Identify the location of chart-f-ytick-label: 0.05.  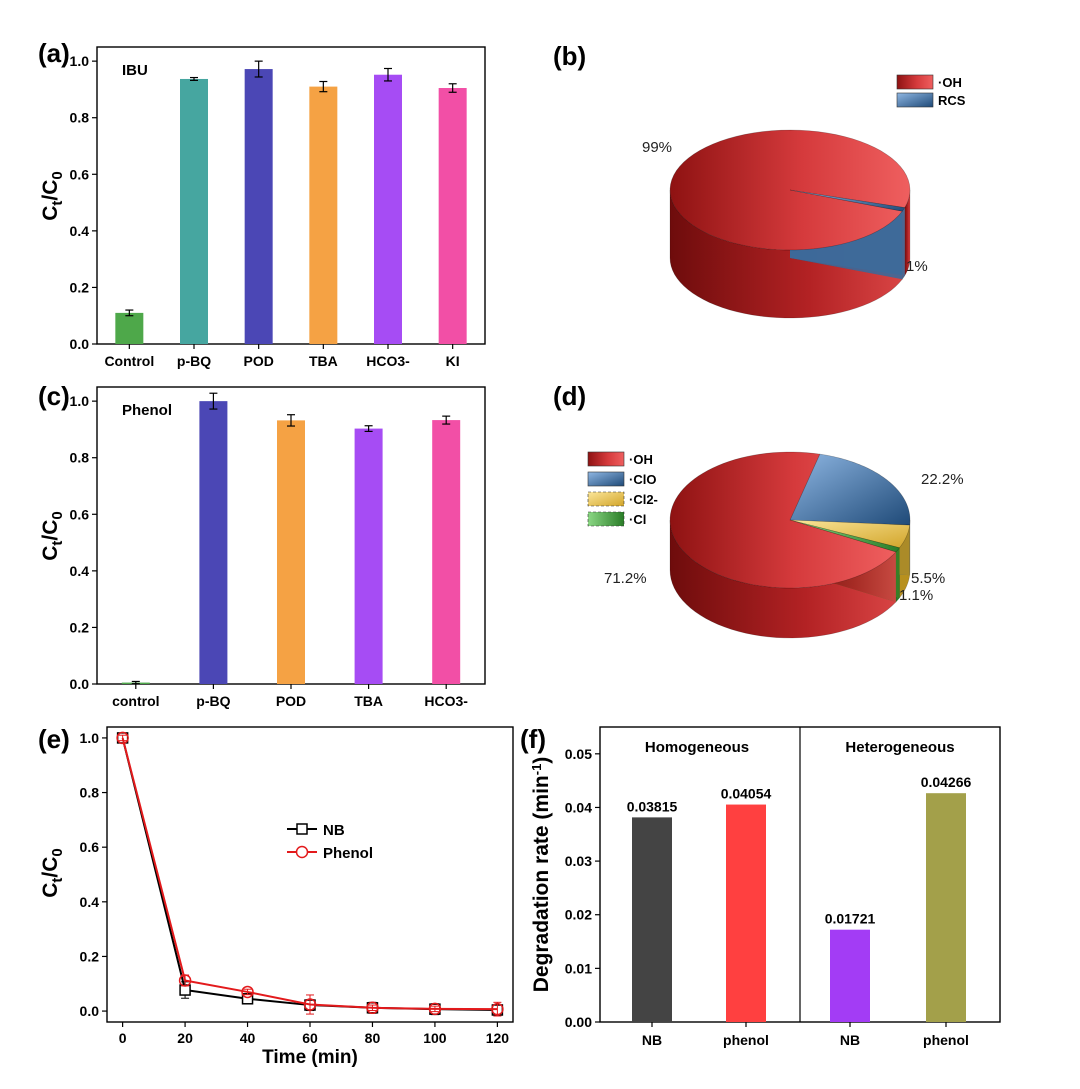
(578, 754).